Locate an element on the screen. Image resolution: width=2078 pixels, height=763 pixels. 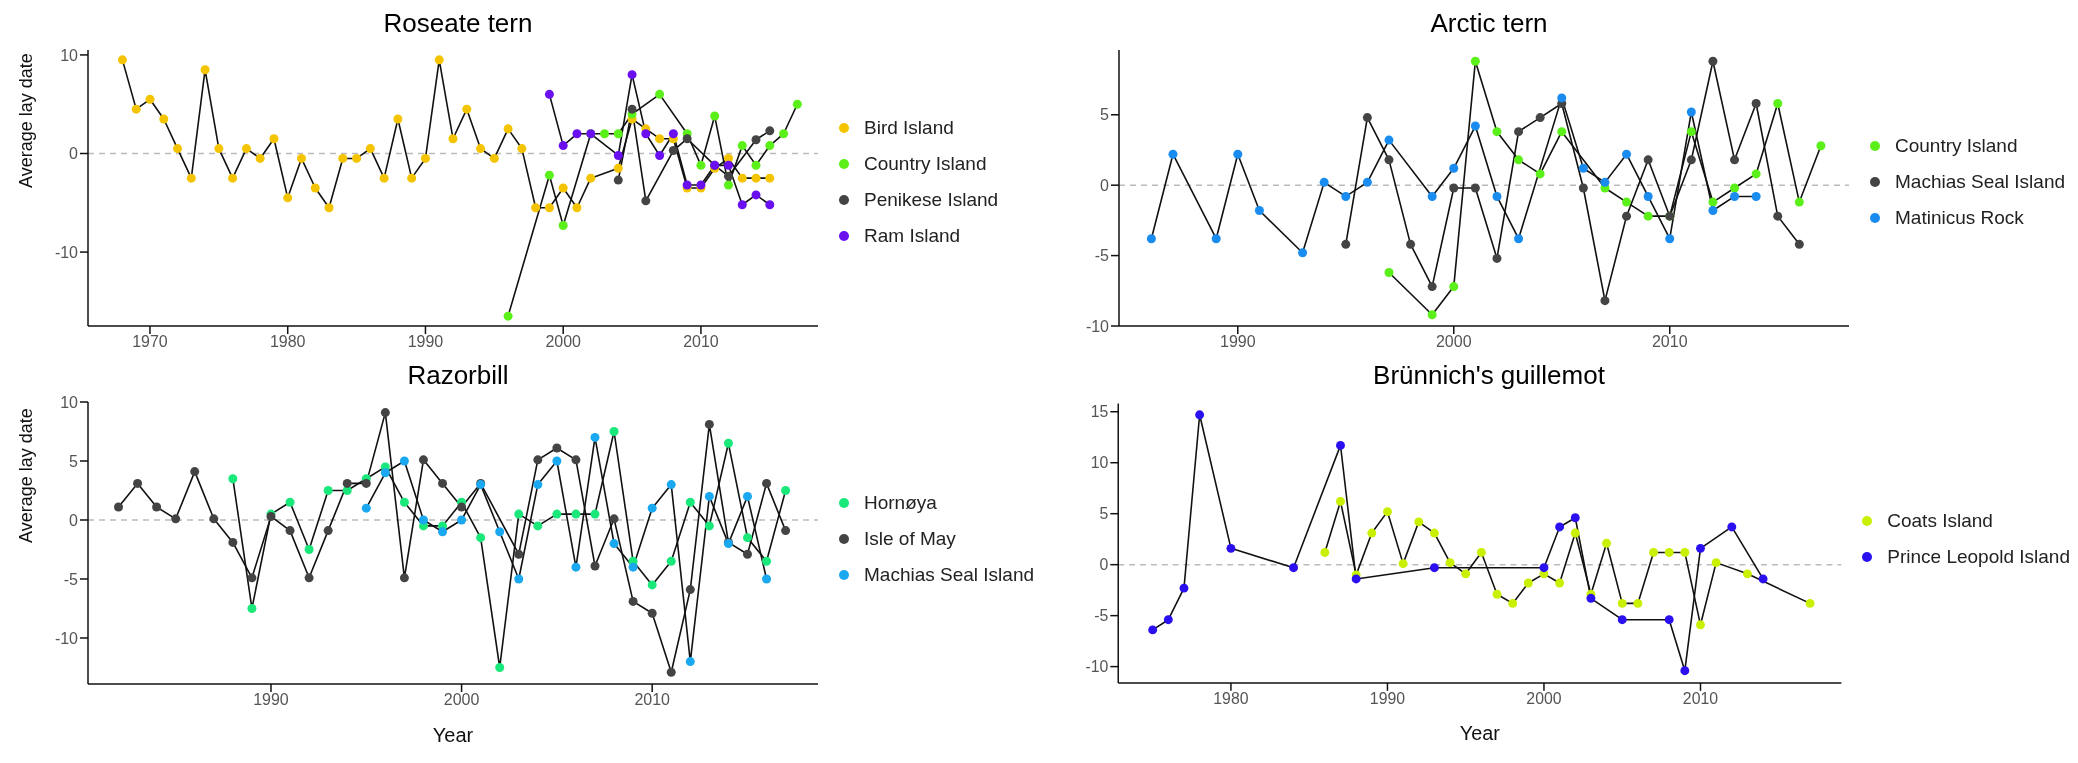
x-tick-label: 2000 is located at coordinates (563, 342).